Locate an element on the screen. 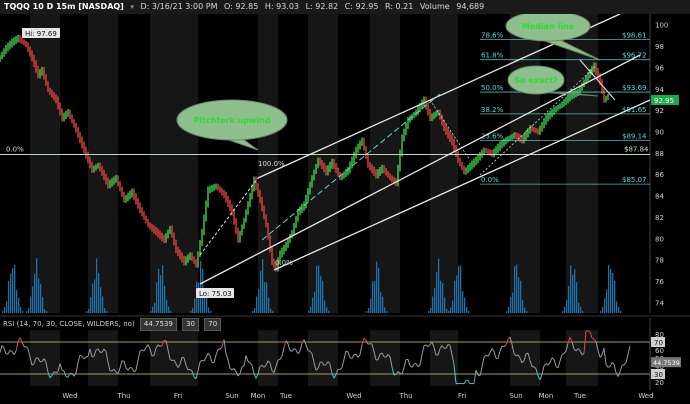 This screenshot has width=690, height=404. price-axis-tick: 74 is located at coordinates (659, 303).